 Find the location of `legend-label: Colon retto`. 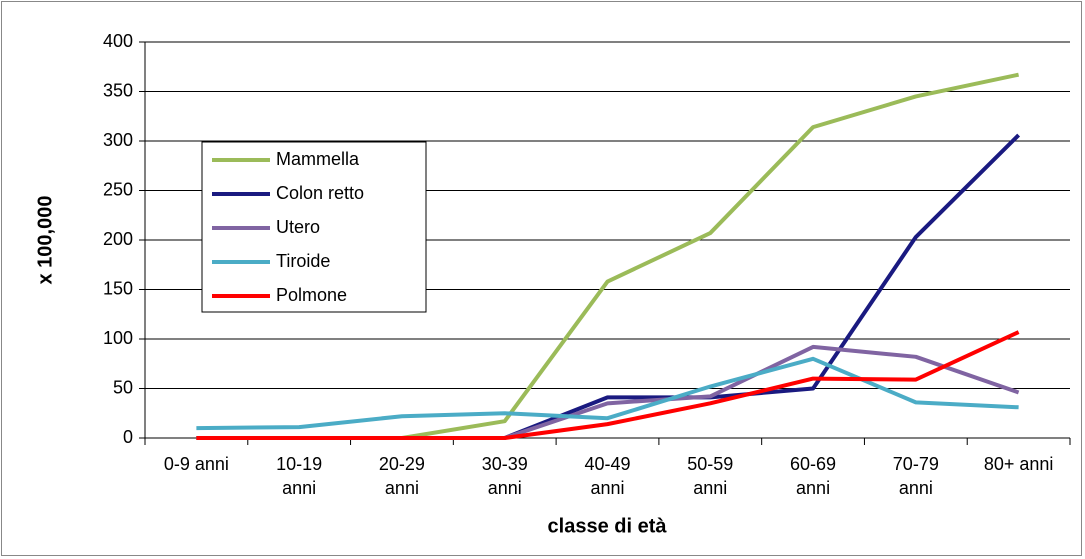

legend-label: Colon retto is located at coordinates (320, 193).